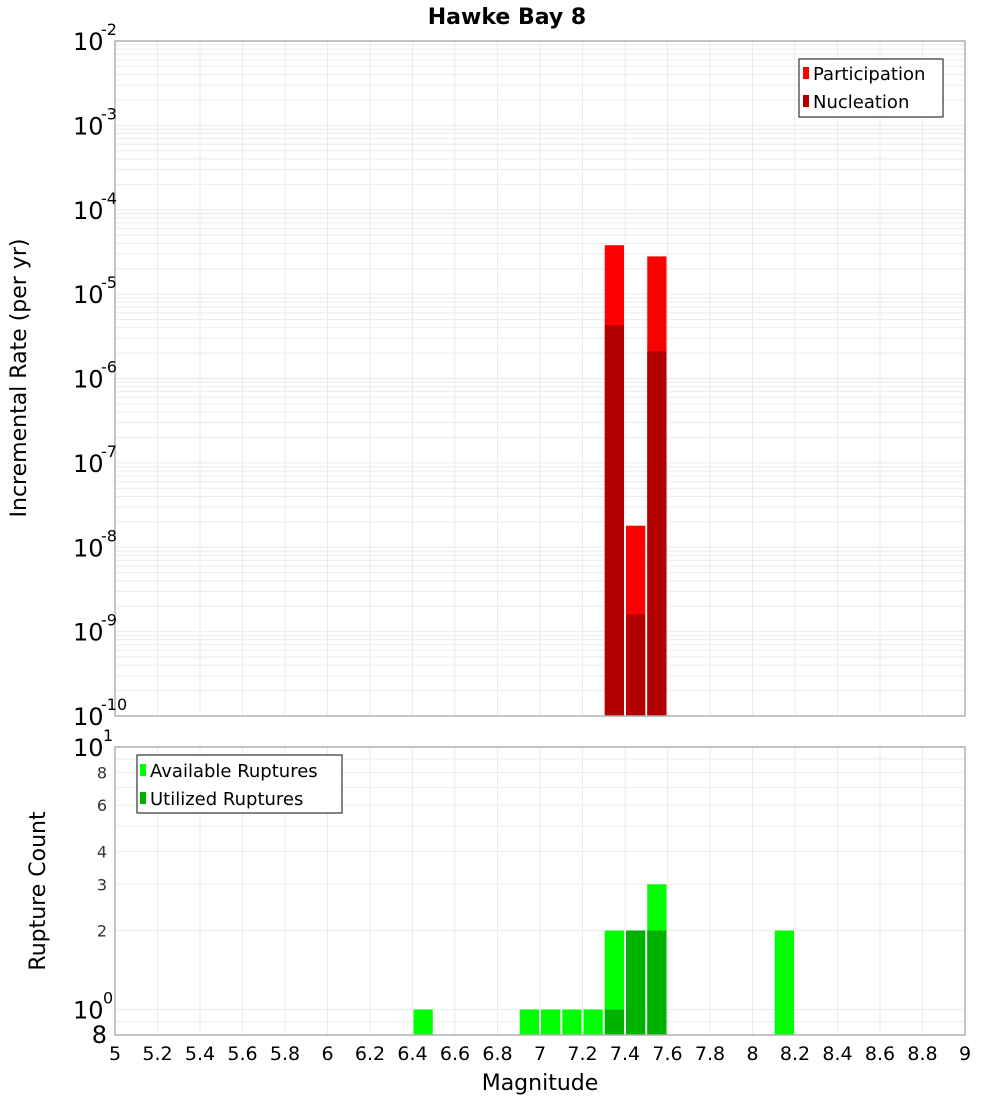  What do you see at coordinates (102, 931) in the screenshot?
I see `y-tick-label: 2` at bounding box center [102, 931].